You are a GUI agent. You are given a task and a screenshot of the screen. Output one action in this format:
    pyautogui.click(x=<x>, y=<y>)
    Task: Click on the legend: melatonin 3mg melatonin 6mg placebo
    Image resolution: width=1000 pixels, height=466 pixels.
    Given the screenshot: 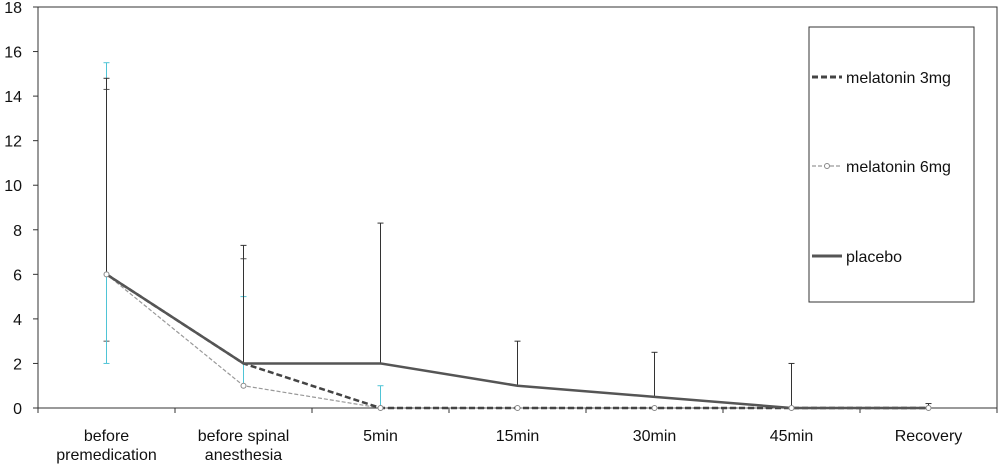 What is the action you would take?
    pyautogui.click(x=891, y=164)
    